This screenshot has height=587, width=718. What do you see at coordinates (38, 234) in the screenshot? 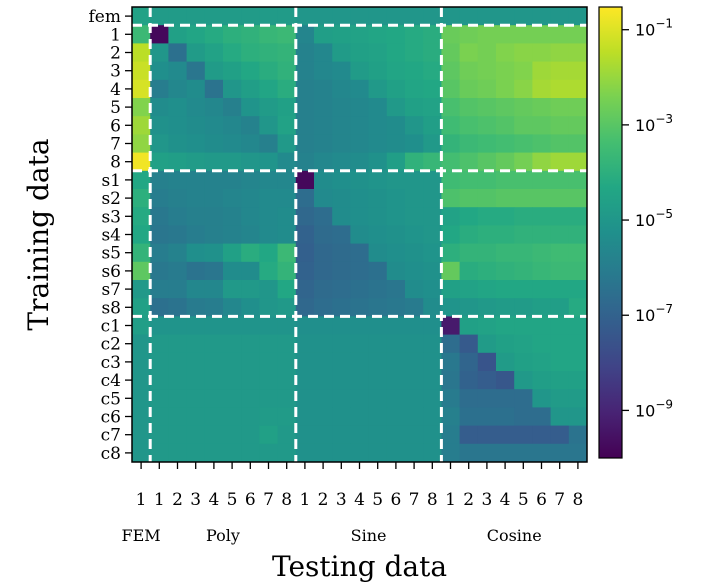
I see `y-axis-label: Training data` at bounding box center [38, 234].